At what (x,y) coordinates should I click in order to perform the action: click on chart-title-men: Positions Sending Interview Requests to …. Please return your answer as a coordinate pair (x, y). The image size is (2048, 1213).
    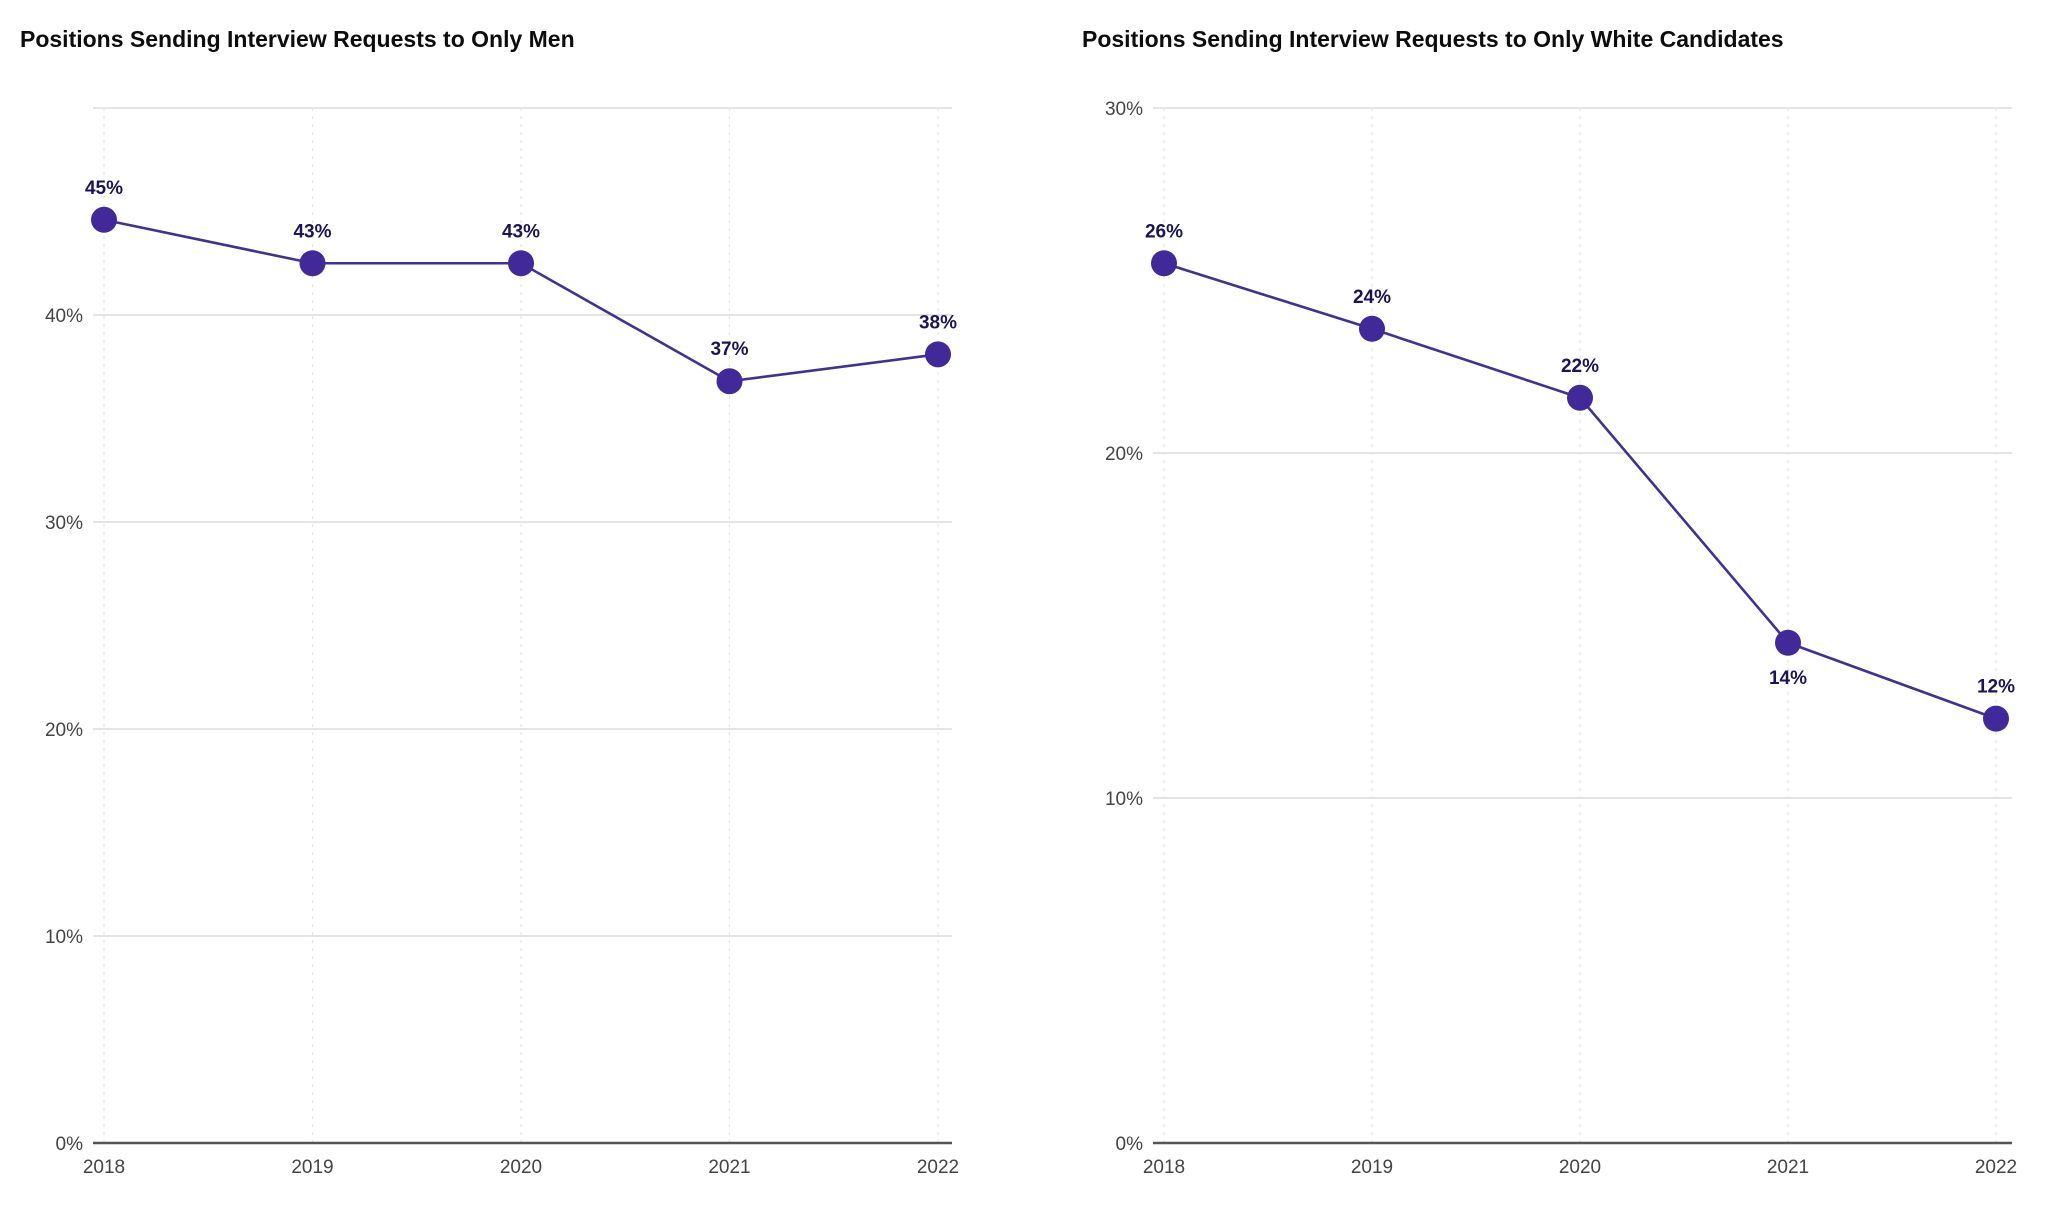
    Looking at the image, I should click on (297, 39).